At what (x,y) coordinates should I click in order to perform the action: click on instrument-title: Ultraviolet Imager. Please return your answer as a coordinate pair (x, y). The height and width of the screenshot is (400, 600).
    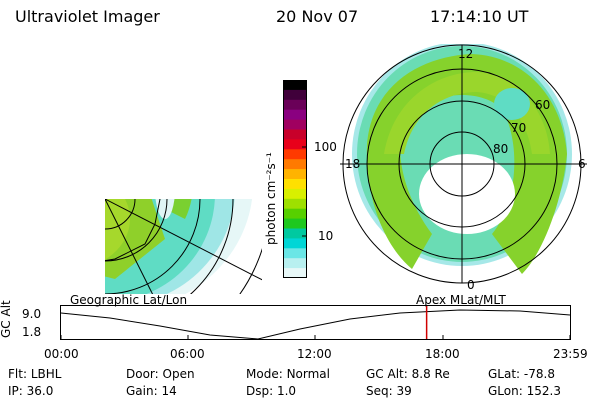
    Looking at the image, I should click on (87, 16).